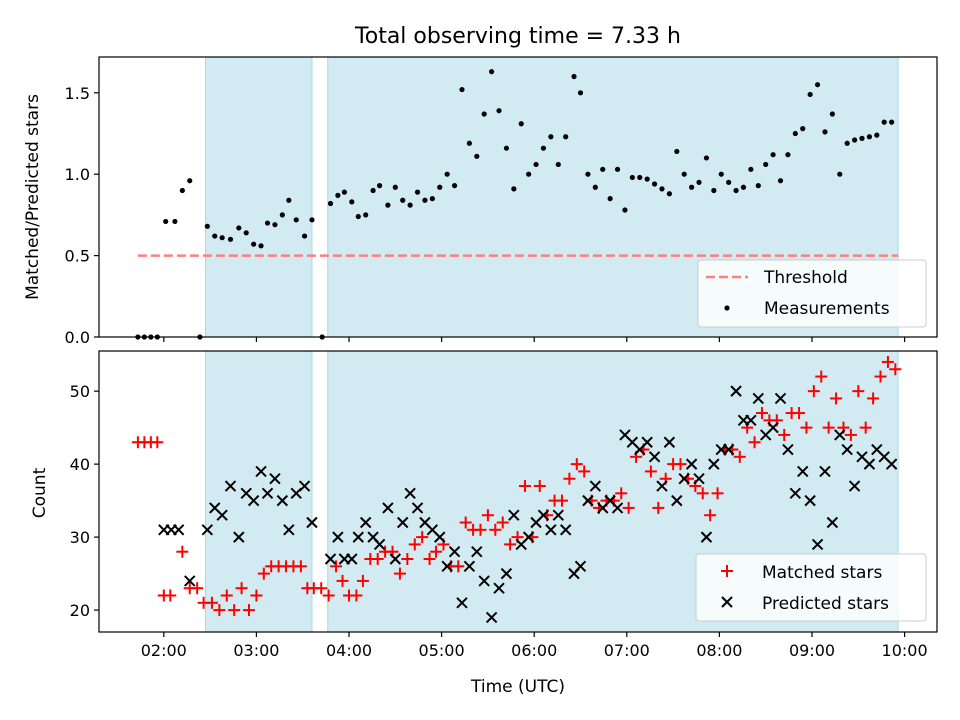 This screenshot has height=720, width=960. Describe the element at coordinates (164, 650) in the screenshot. I see `x-tick-label: 02:00` at that location.